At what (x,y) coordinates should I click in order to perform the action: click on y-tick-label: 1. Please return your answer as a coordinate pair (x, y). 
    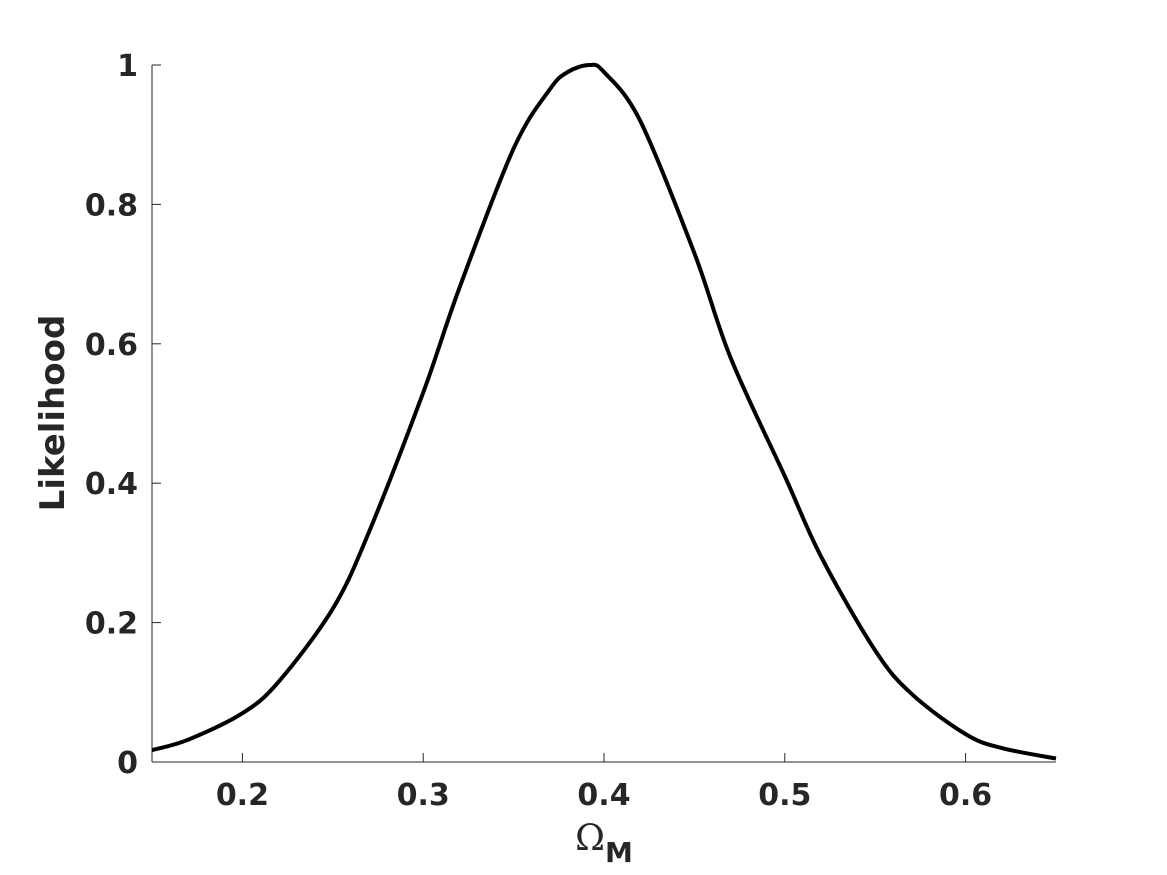
    Looking at the image, I should click on (127, 66).